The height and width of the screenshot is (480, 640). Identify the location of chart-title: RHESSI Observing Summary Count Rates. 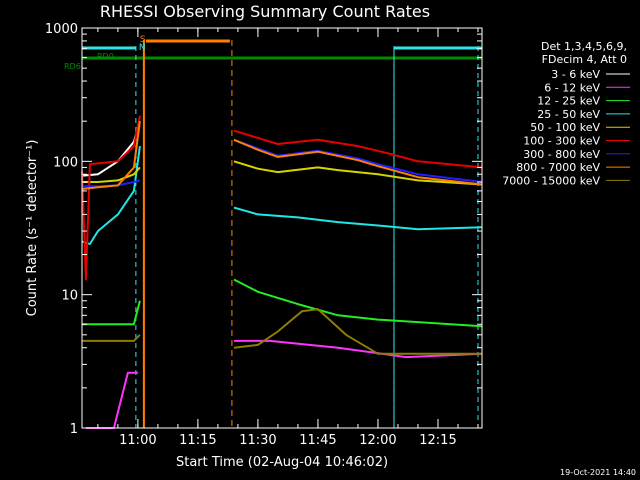
(265, 11).